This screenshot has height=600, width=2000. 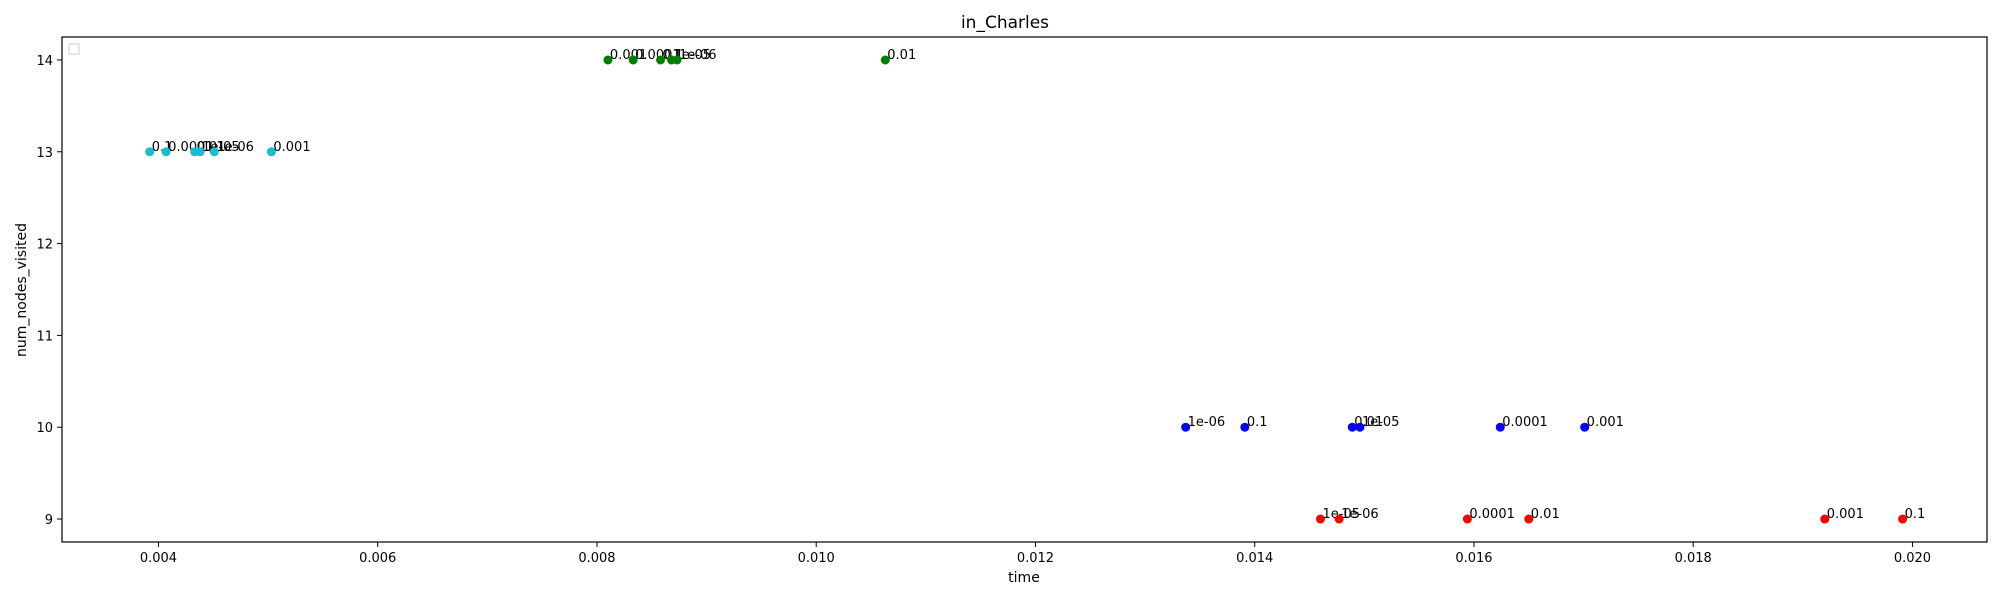 What do you see at coordinates (44, 245) in the screenshot?
I see `y-tick-label: 12` at bounding box center [44, 245].